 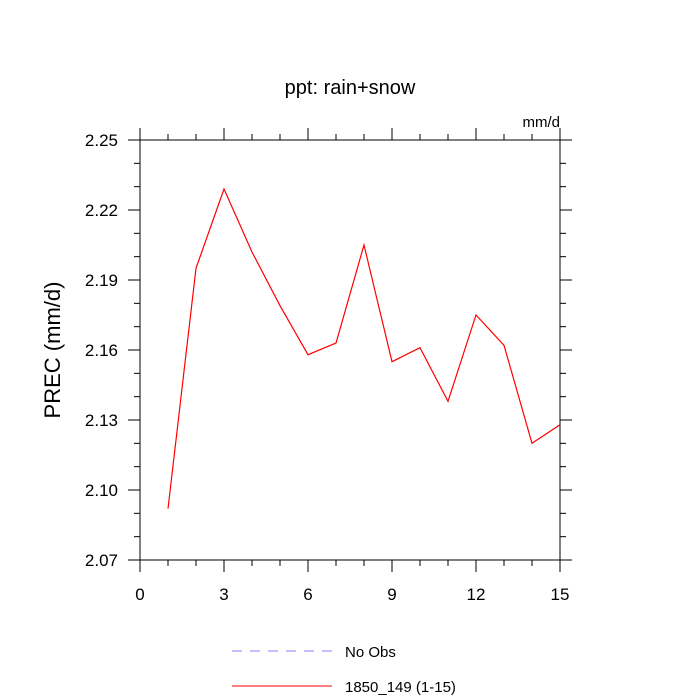 What do you see at coordinates (560, 594) in the screenshot?
I see `x-tick-label: 15` at bounding box center [560, 594].